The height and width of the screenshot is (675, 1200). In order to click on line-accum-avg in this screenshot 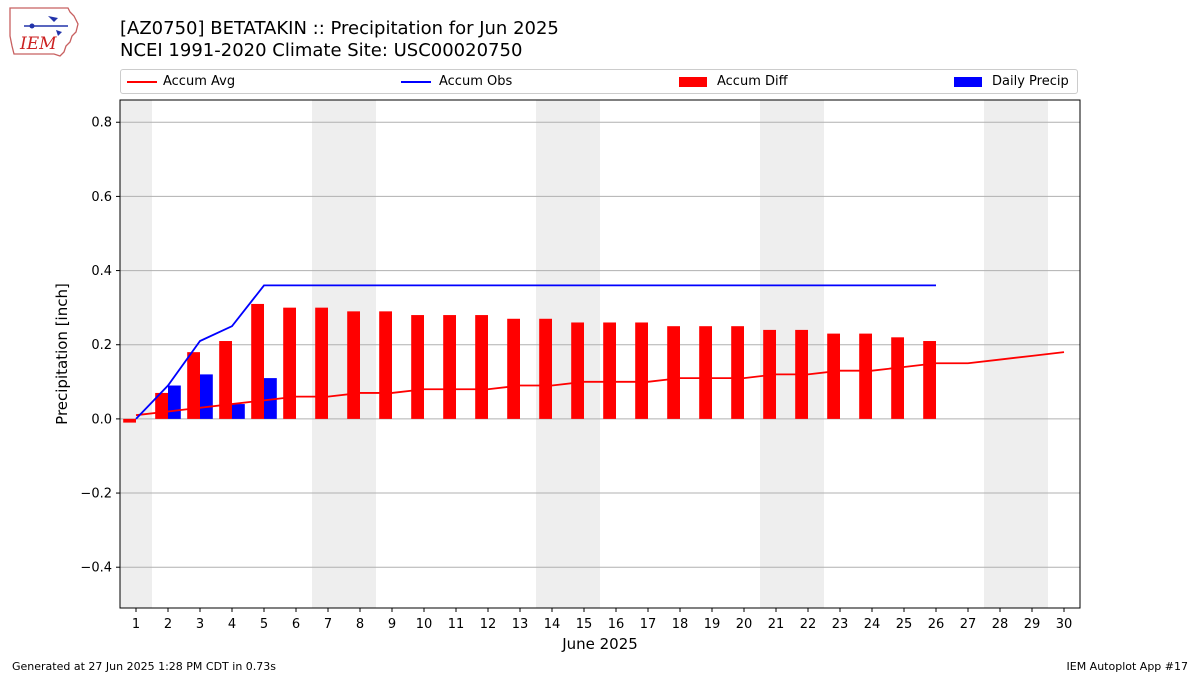, I will do `click(600, 384)`.